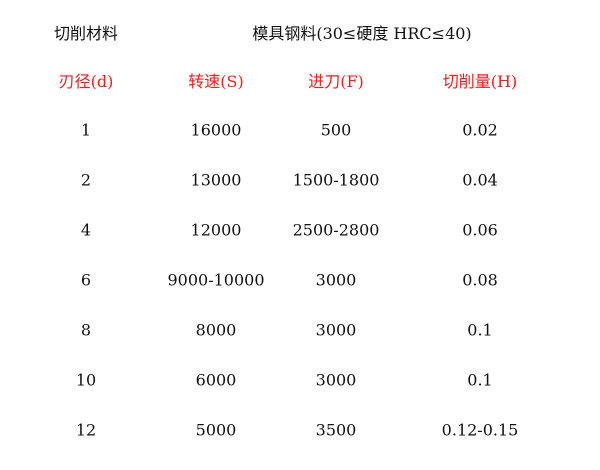  Describe the element at coordinates (216, 130) in the screenshot. I see `table-cell: 16000` at that location.